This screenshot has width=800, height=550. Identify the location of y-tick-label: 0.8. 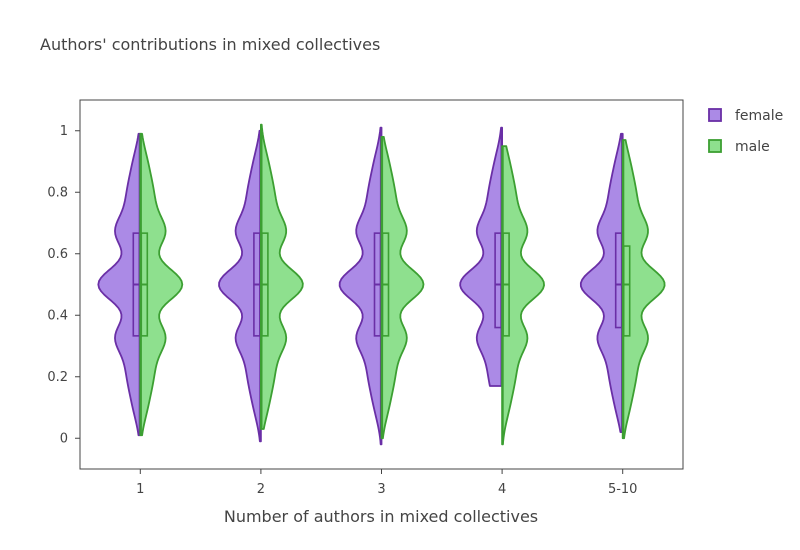
(57, 192).